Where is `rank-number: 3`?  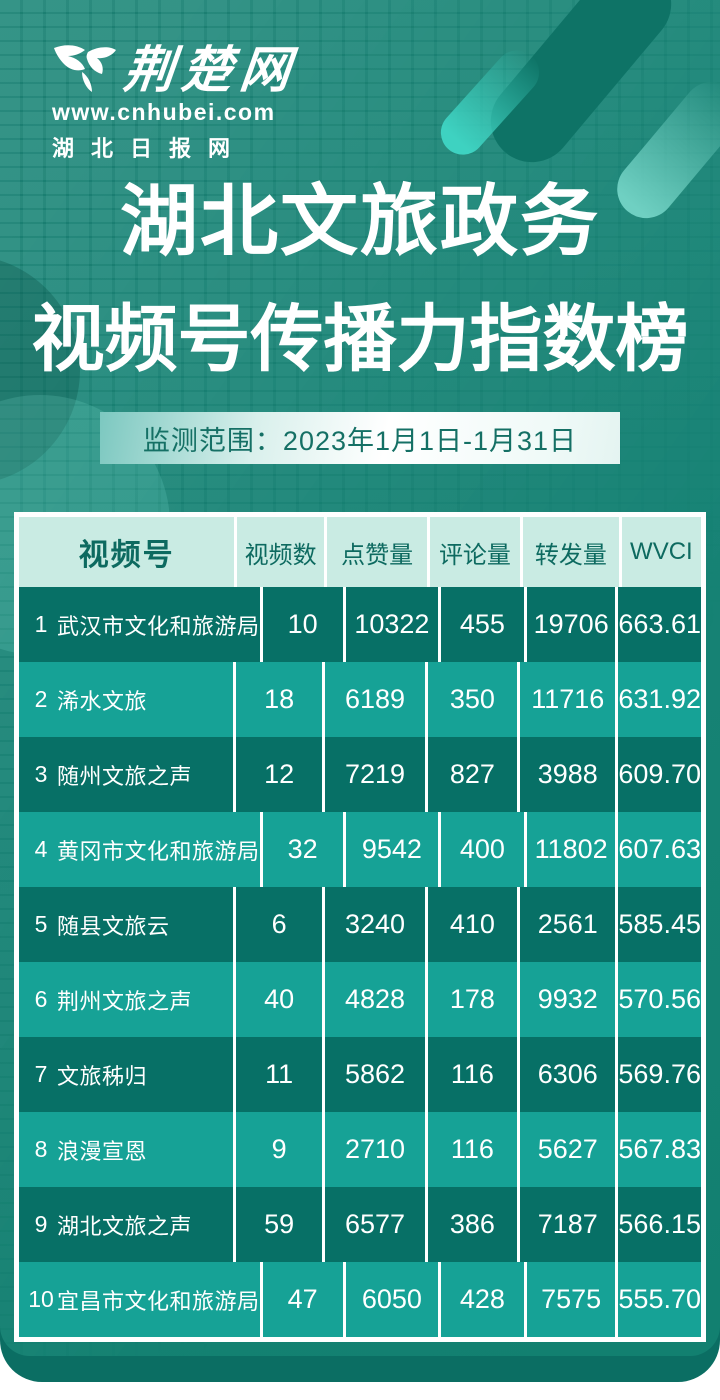
rank-number: 3 is located at coordinates (41, 774).